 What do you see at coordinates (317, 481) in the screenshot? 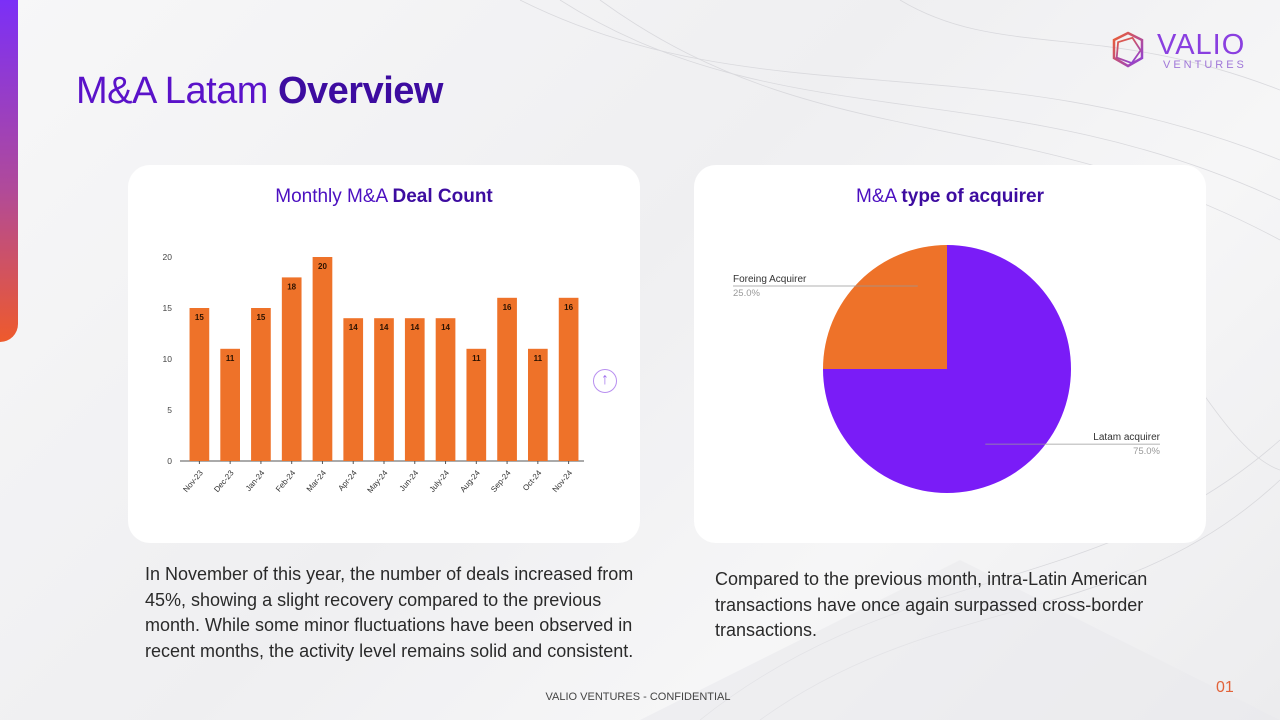
I see `x-tick-label: Mar-24` at bounding box center [317, 481].